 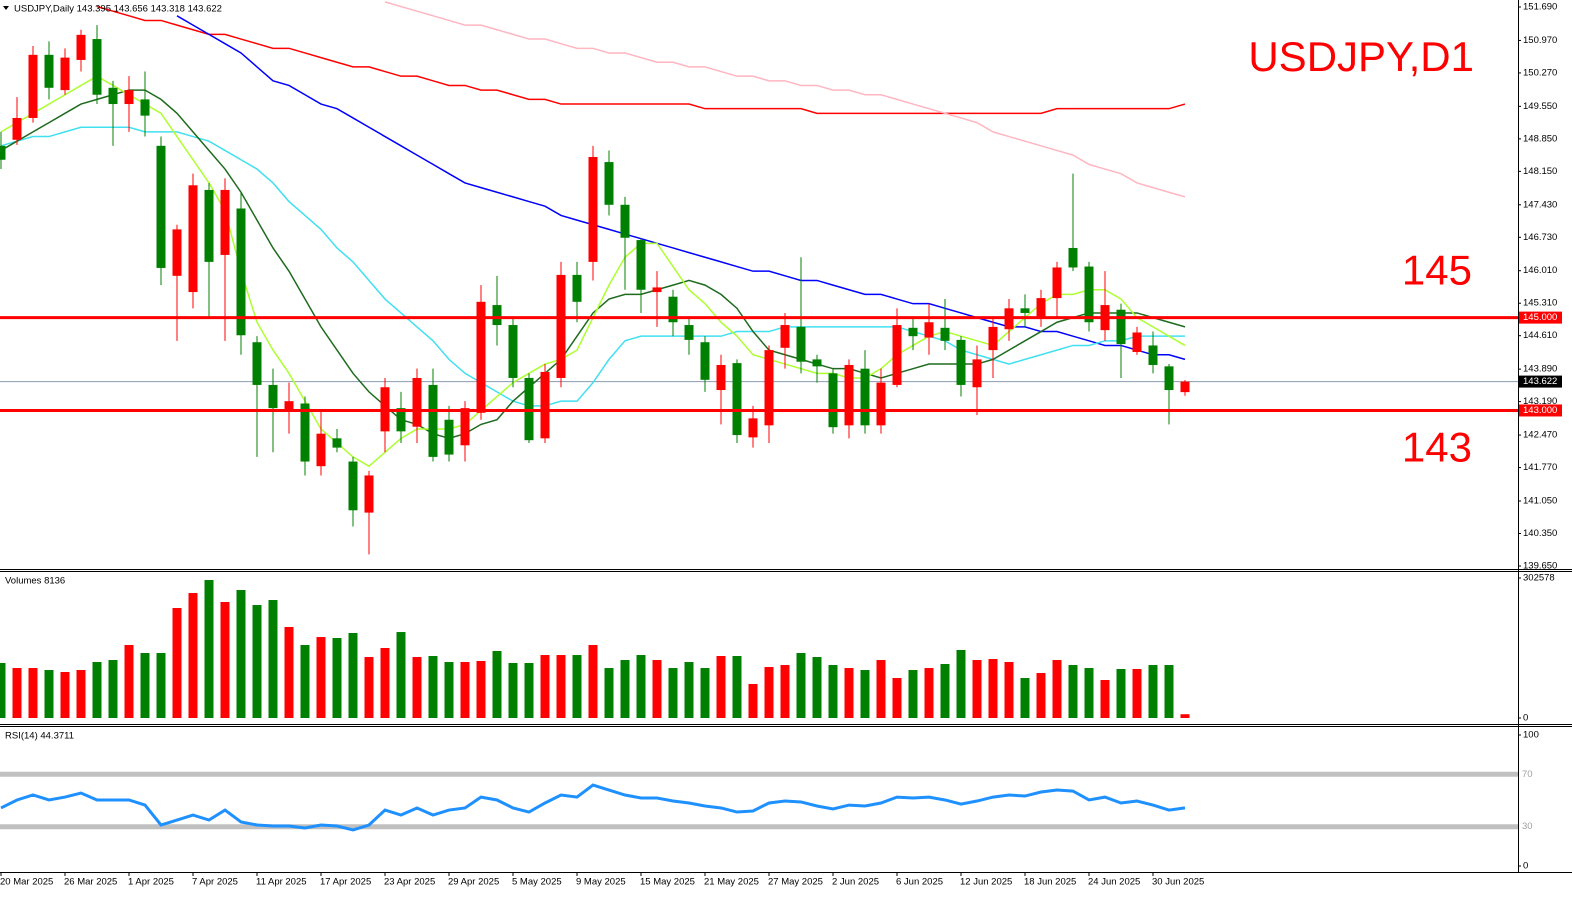 What do you see at coordinates (1540, 7) in the screenshot?
I see `y-tick-label: 151.690` at bounding box center [1540, 7].